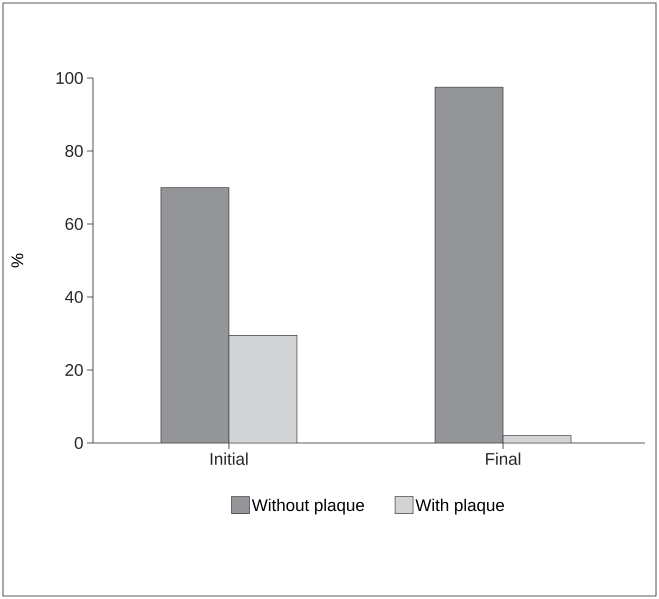 This screenshot has height=599, width=659. Describe the element at coordinates (74, 151) in the screenshot. I see `y-tick-label: 80` at that location.